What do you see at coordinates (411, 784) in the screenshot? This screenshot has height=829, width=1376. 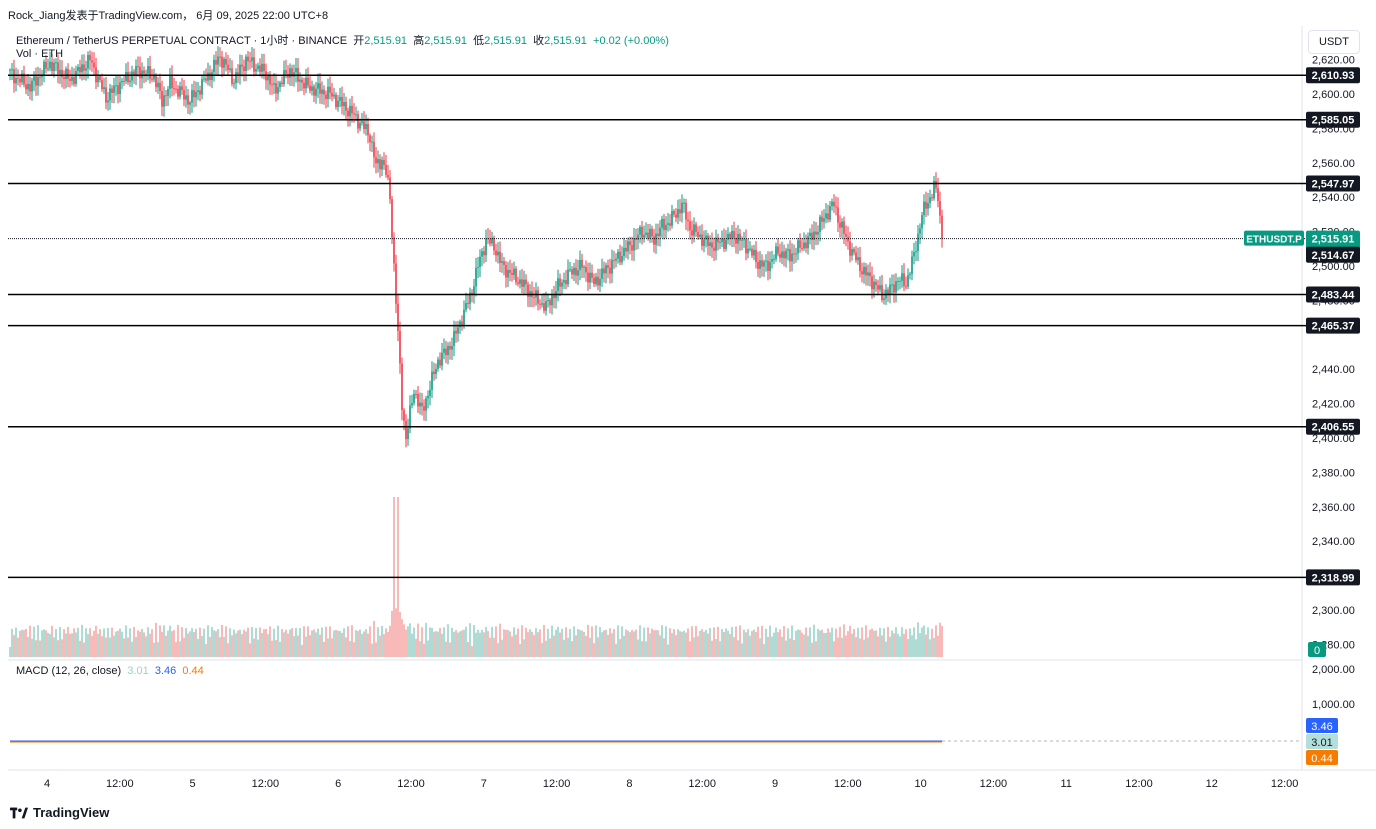 I see `time-tick-label: 12:00` at bounding box center [411, 784].